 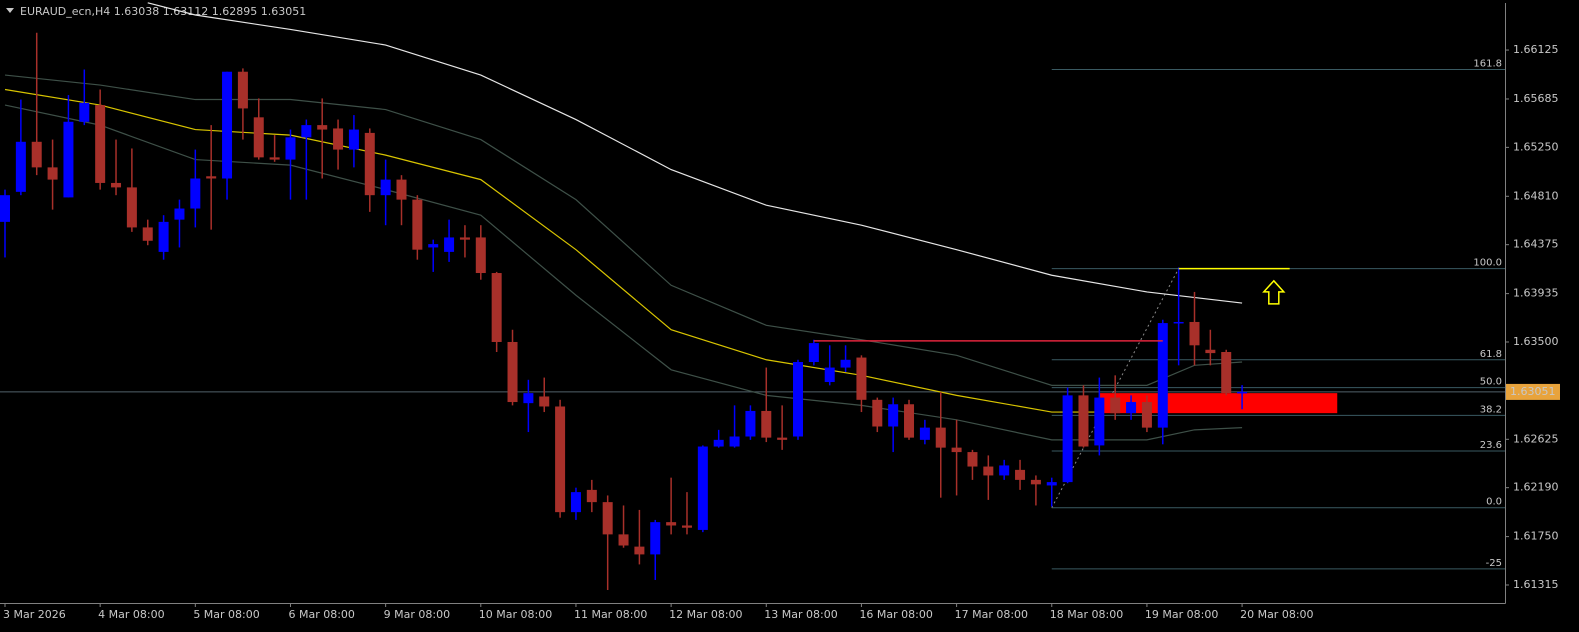 I want to click on x-tick-label: 9 Mar 08:00, so click(x=417, y=614).